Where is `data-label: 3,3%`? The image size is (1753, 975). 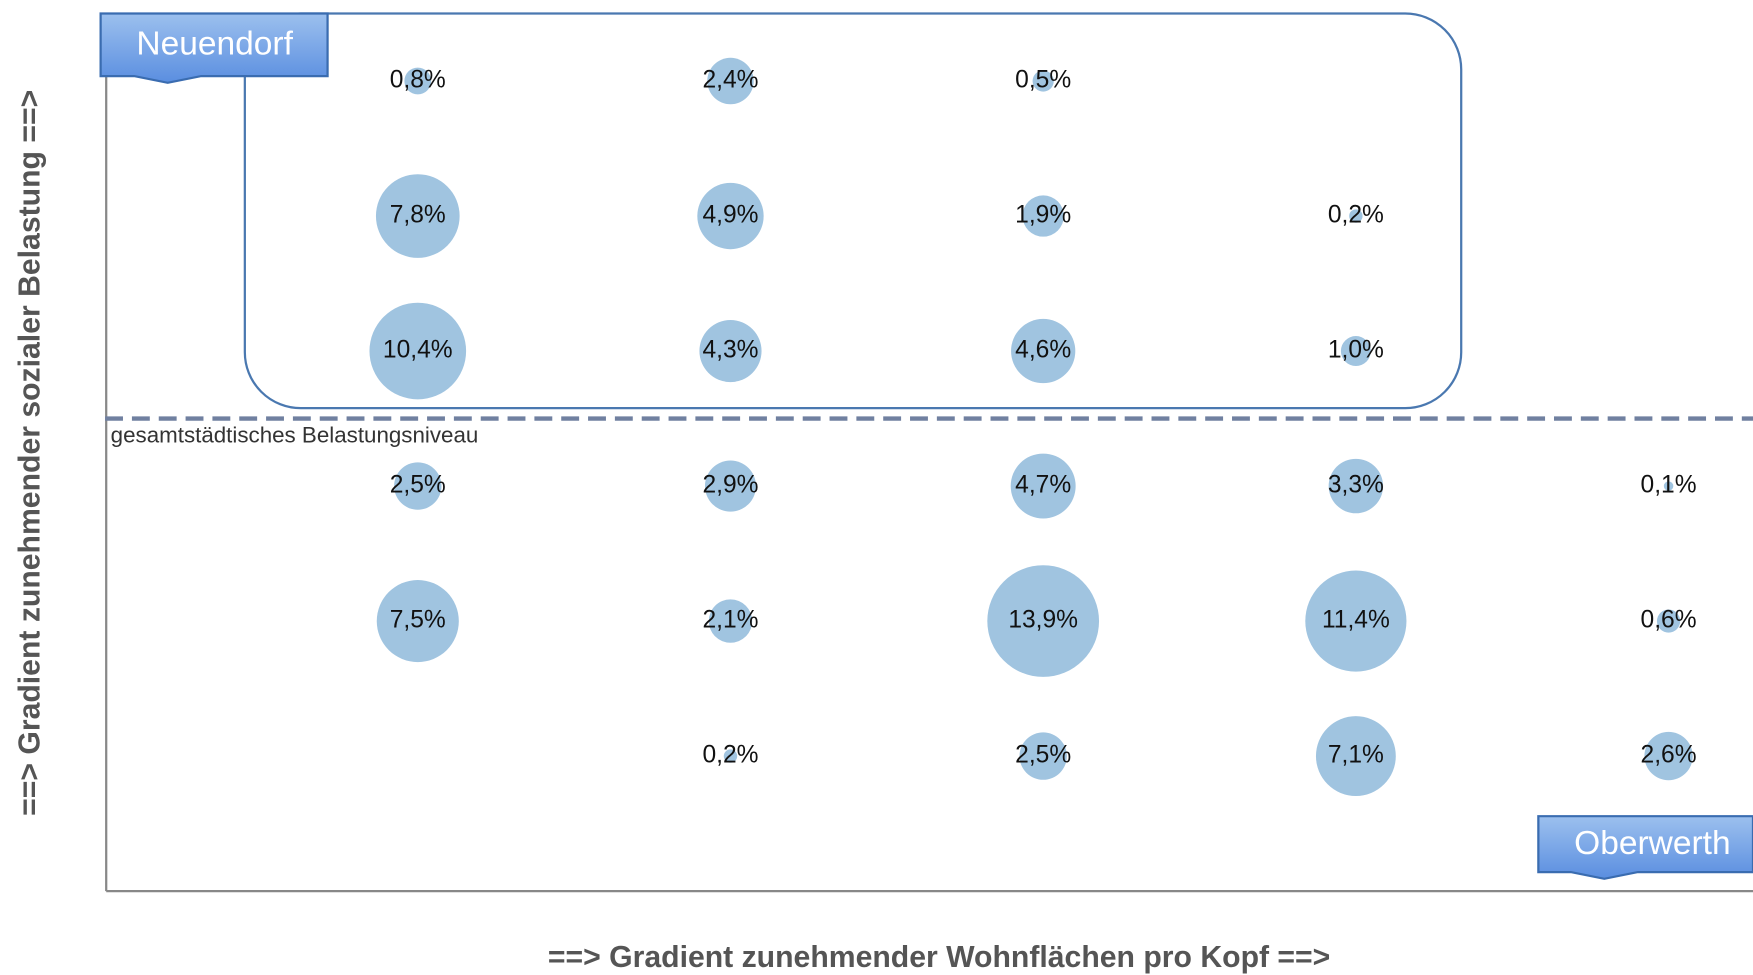 data-label: 3,3% is located at coordinates (1356, 485).